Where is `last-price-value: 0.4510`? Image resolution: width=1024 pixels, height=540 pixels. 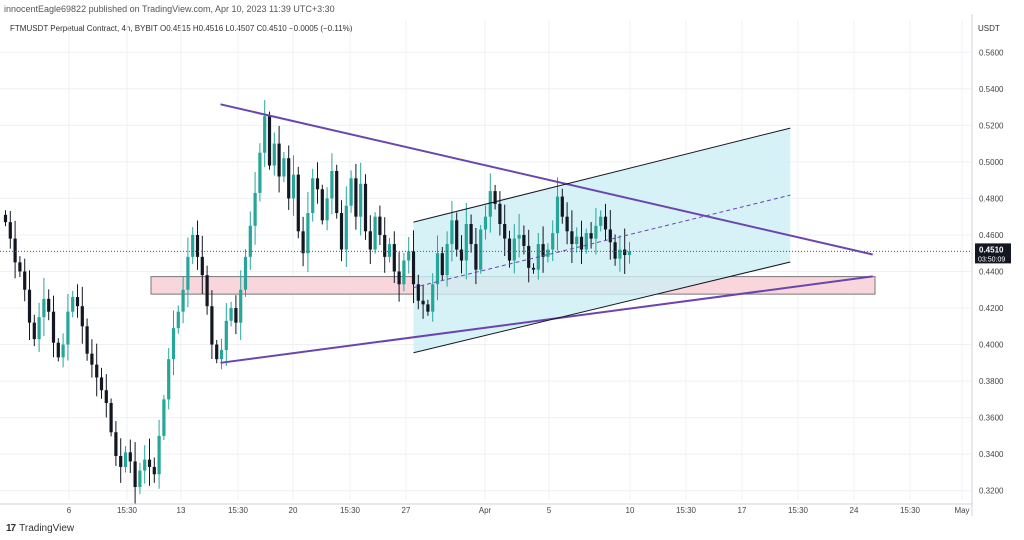 last-price-value: 0.4510 is located at coordinates (991, 249).